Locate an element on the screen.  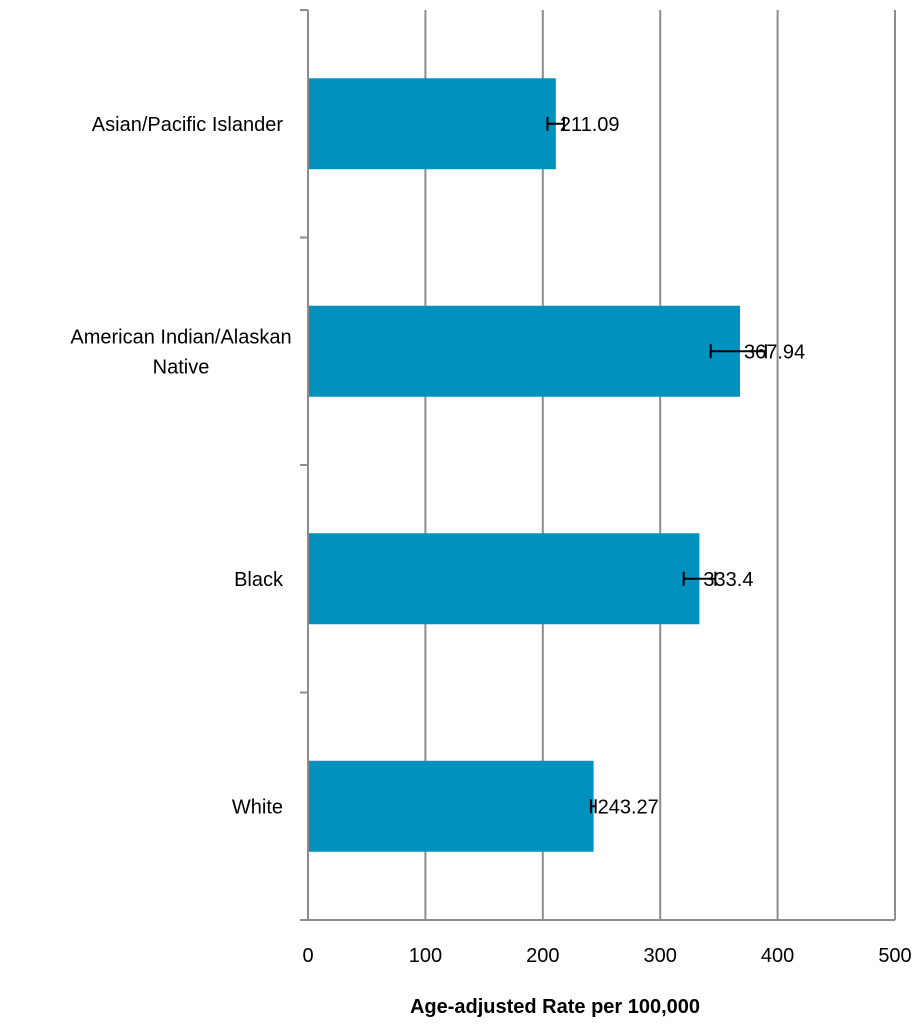
data-label: 333.4 is located at coordinates (728, 580).